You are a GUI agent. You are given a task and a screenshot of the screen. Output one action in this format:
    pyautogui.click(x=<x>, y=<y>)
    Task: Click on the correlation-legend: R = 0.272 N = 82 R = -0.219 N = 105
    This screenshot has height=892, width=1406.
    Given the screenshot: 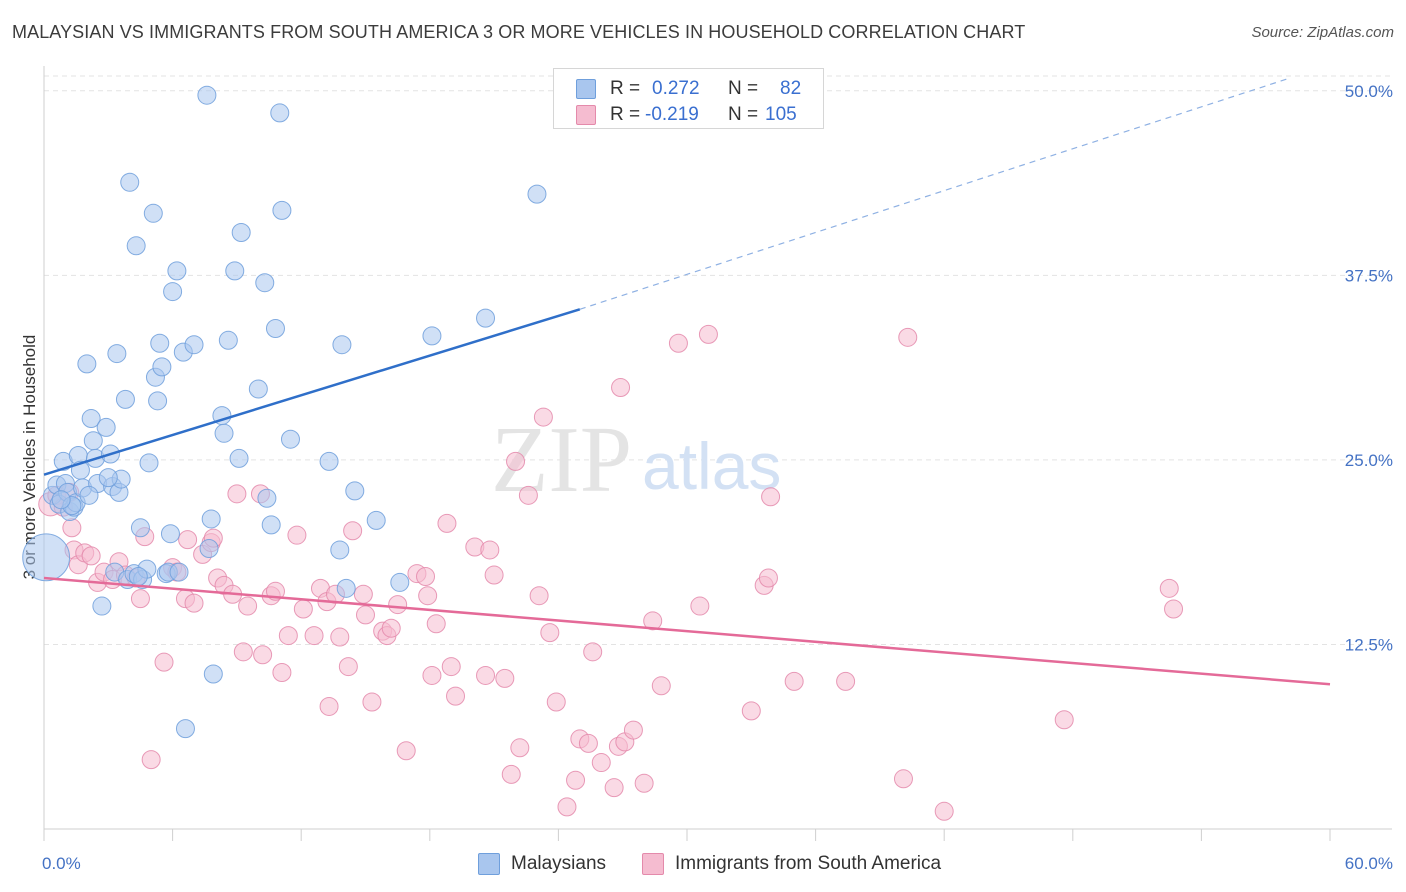 What is the action you would take?
    pyautogui.click(x=688, y=98)
    